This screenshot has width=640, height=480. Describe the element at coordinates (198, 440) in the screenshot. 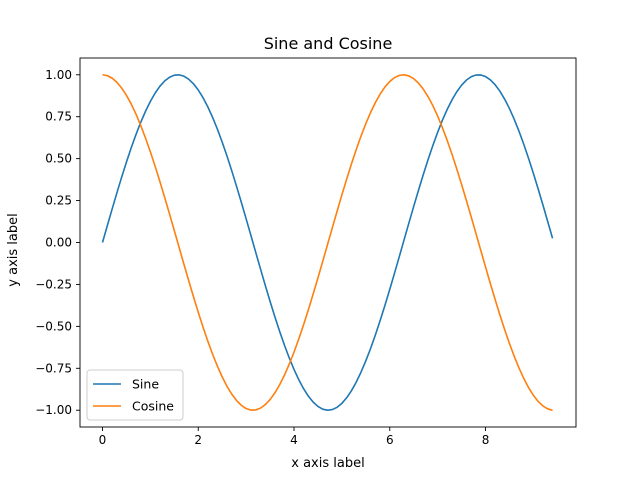

I see `x-tick-label: 2` at that location.